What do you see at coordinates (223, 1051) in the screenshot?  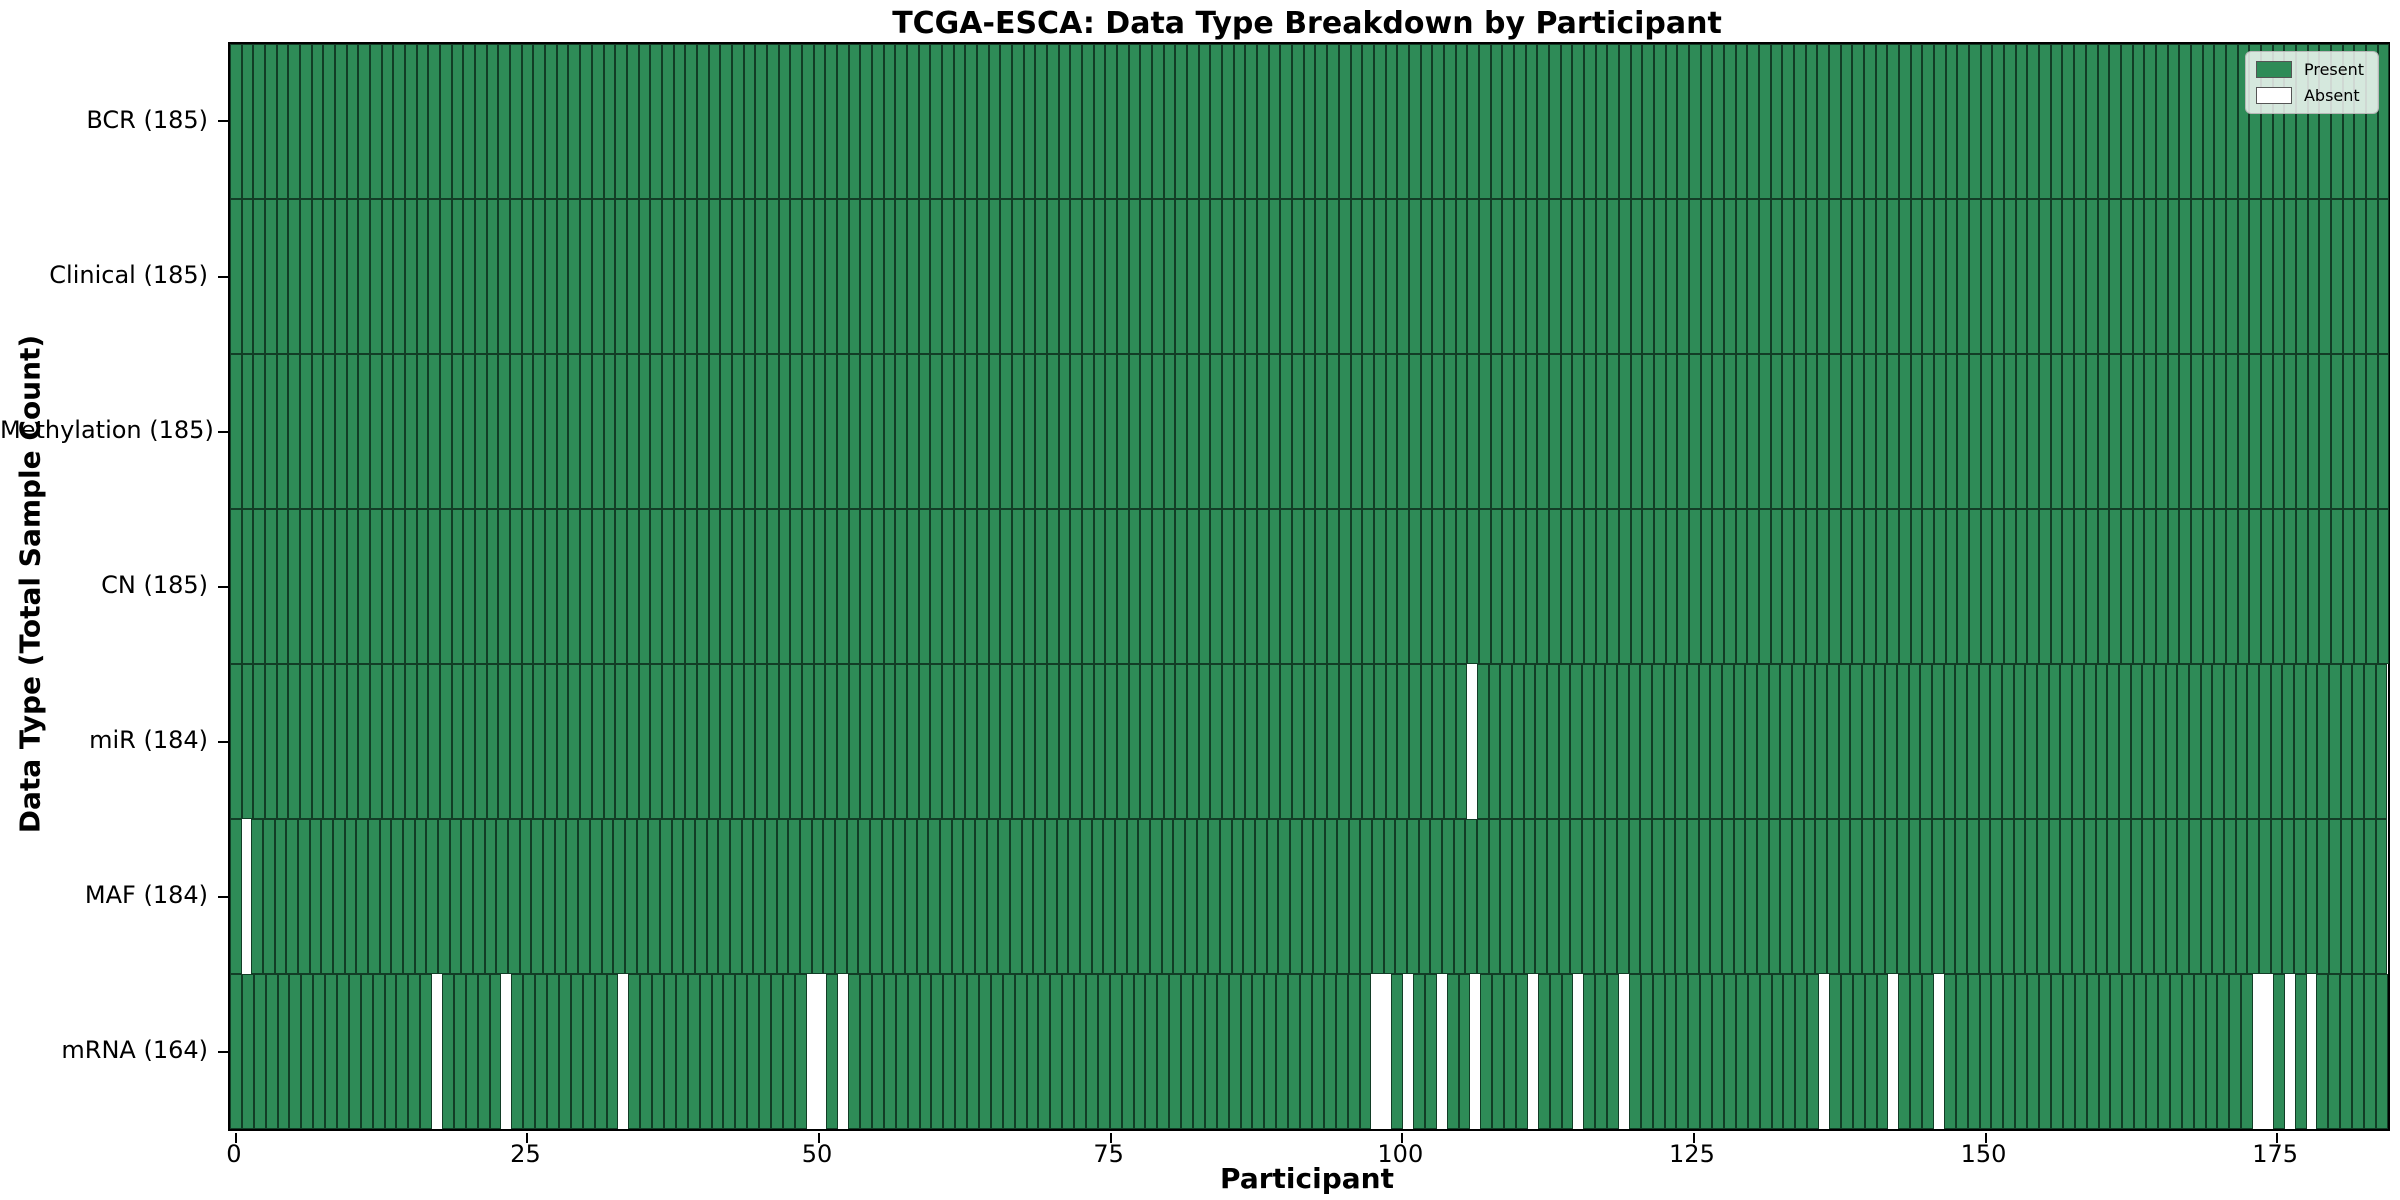 I see `y-tick-mark` at bounding box center [223, 1051].